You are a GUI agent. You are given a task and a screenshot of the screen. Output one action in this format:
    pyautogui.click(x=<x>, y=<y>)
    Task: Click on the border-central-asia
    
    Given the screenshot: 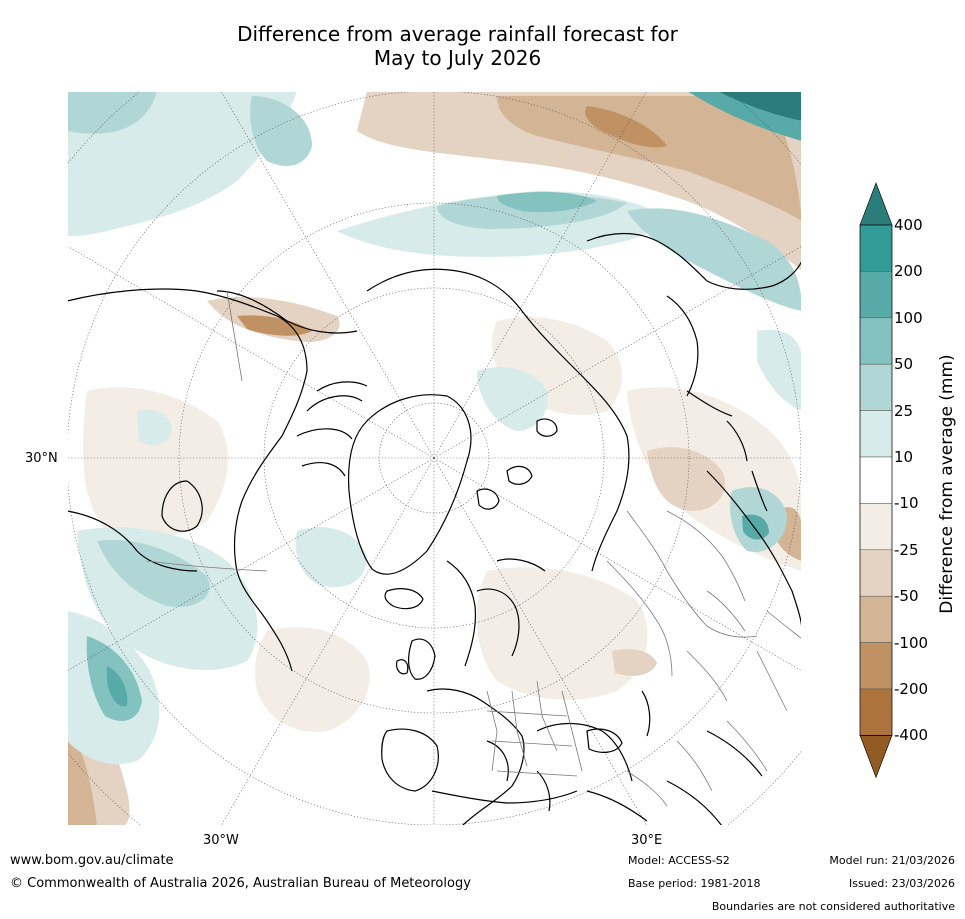 What is the action you would take?
    pyautogui.click(x=667, y=631)
    